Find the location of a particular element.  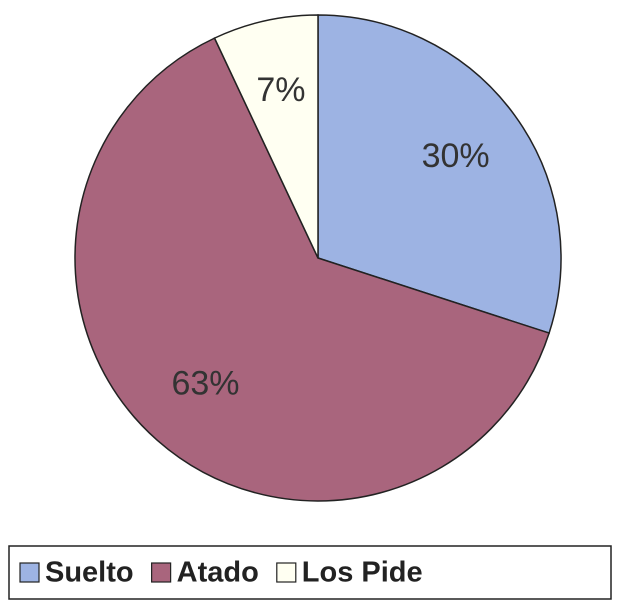

legend-label: Los Pide is located at coordinates (362, 573).